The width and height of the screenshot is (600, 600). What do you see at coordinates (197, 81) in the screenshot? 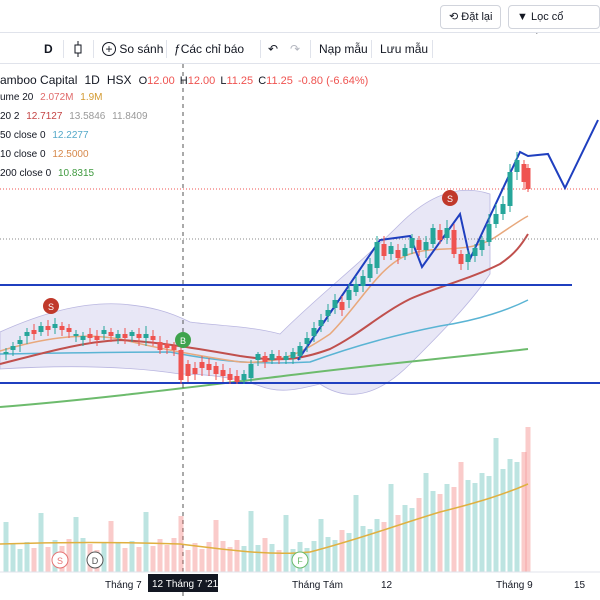
I see `ohlc-high: H12.00` at bounding box center [197, 81].